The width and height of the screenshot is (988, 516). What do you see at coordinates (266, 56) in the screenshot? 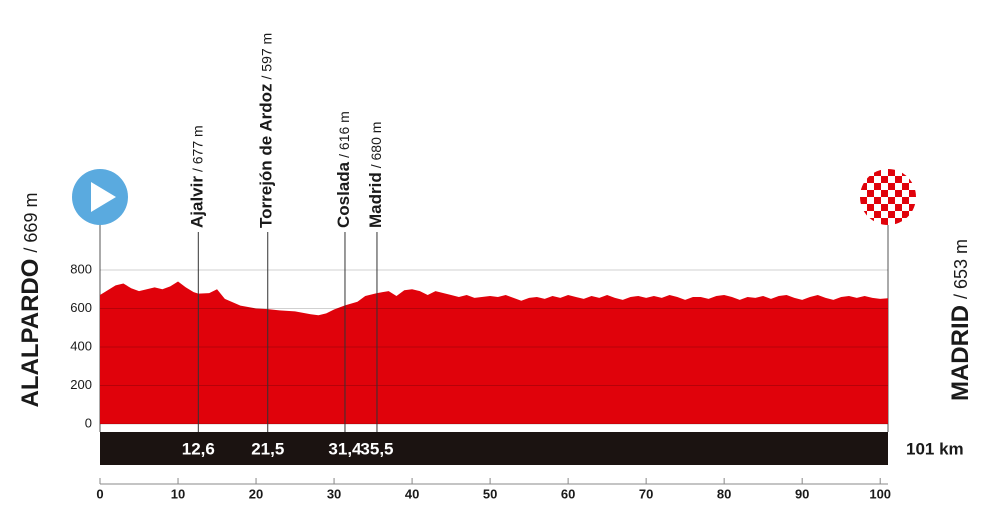
I see `marker-elevation: / 597 m` at bounding box center [266, 56].